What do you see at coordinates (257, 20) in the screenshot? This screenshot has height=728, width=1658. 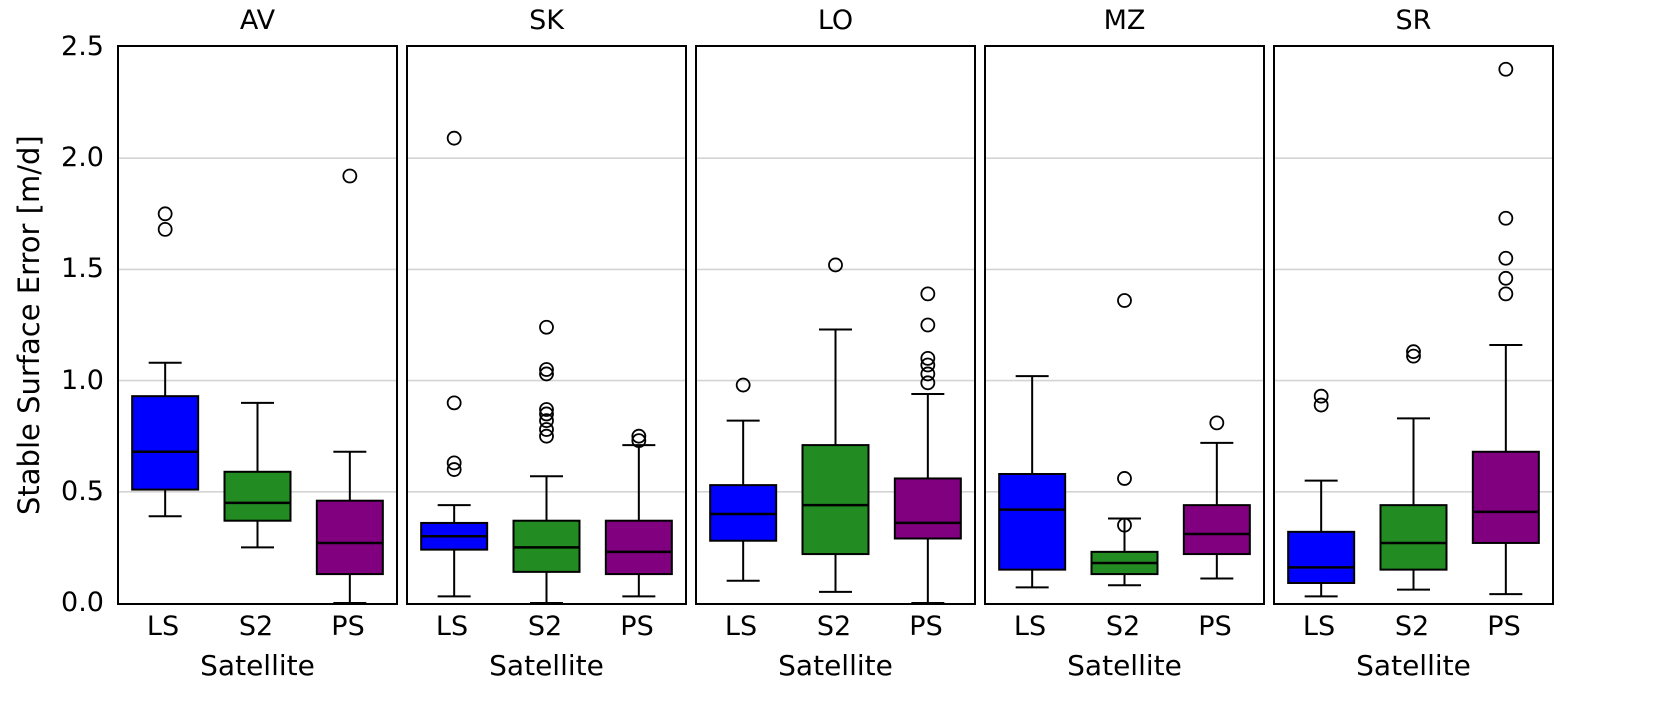 I see `panel-title: AV` at bounding box center [257, 20].